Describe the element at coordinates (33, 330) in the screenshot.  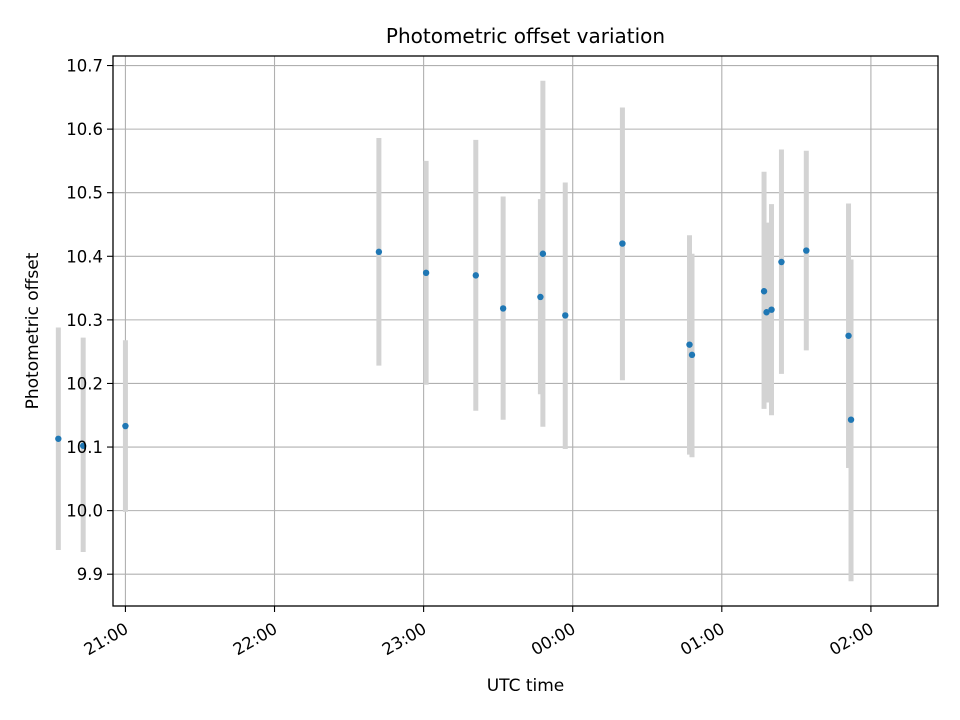
I see `y-axis-label: Photometric offset` at that location.